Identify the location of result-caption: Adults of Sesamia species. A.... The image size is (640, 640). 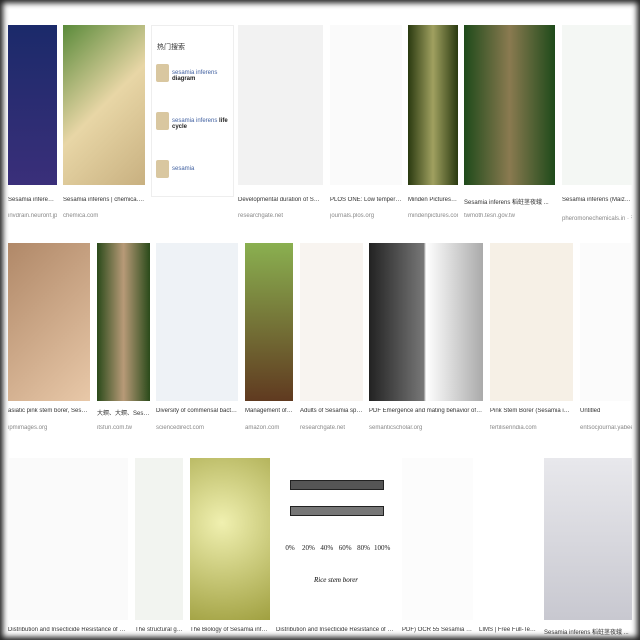
(331, 411).